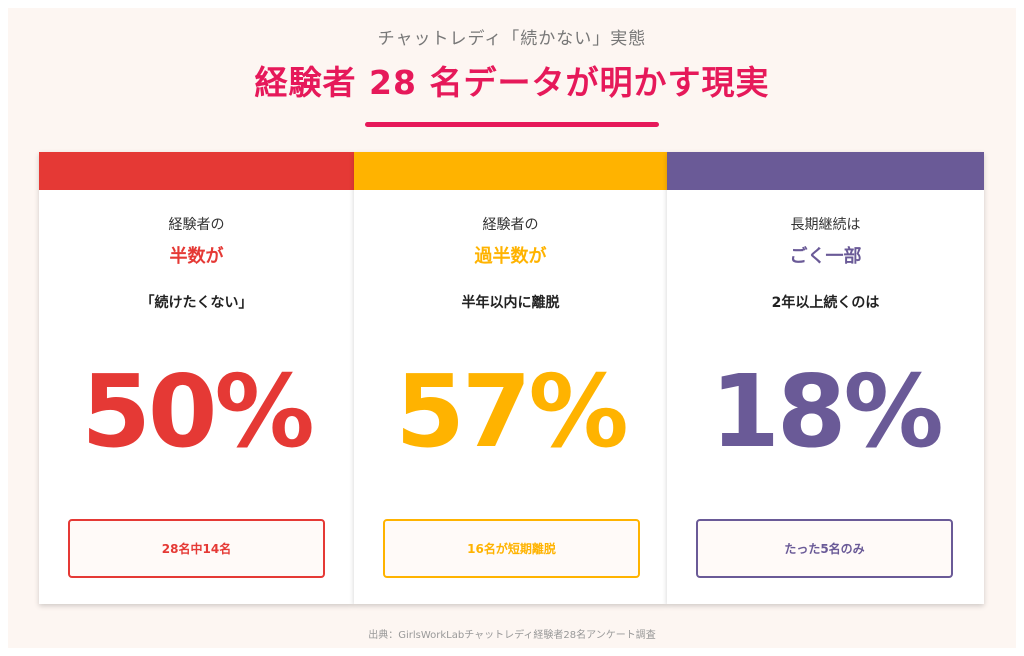 The width and height of the screenshot is (1024, 656). Describe the element at coordinates (511, 411) in the screenshot. I see `card-percentage: 57%` at that location.